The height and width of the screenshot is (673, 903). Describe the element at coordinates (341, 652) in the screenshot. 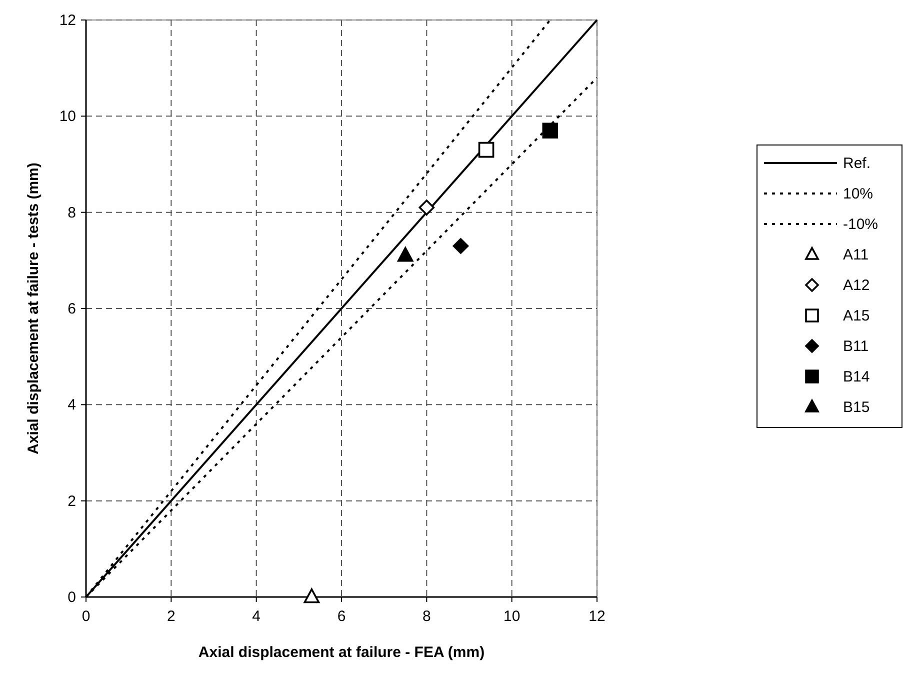

I see `x-axis-title: Axial displacement at failure - FEA (mm)` at that location.